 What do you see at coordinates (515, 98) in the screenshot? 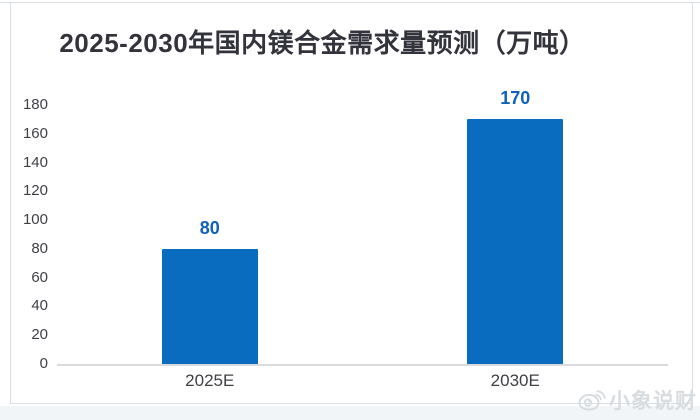
I see `bar-value-label: 170` at bounding box center [515, 98].